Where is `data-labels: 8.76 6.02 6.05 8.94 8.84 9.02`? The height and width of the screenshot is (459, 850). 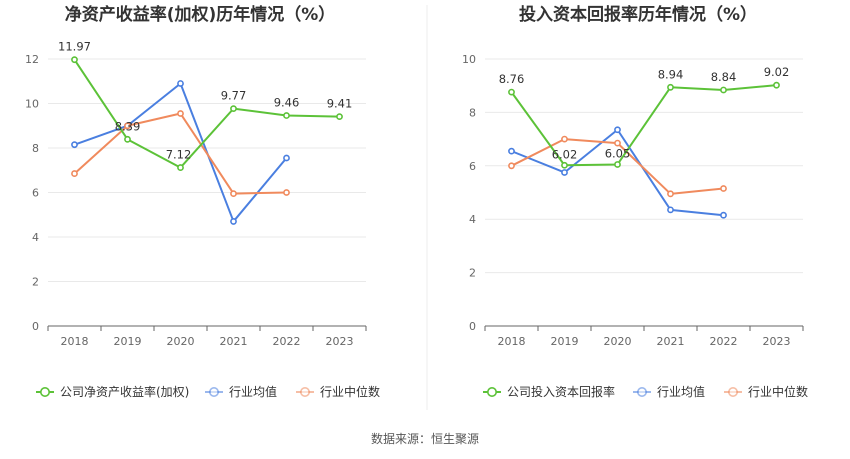
data-labels: 8.76 6.02 6.05 8.94 8.84 9.02 is located at coordinates (644, 113).